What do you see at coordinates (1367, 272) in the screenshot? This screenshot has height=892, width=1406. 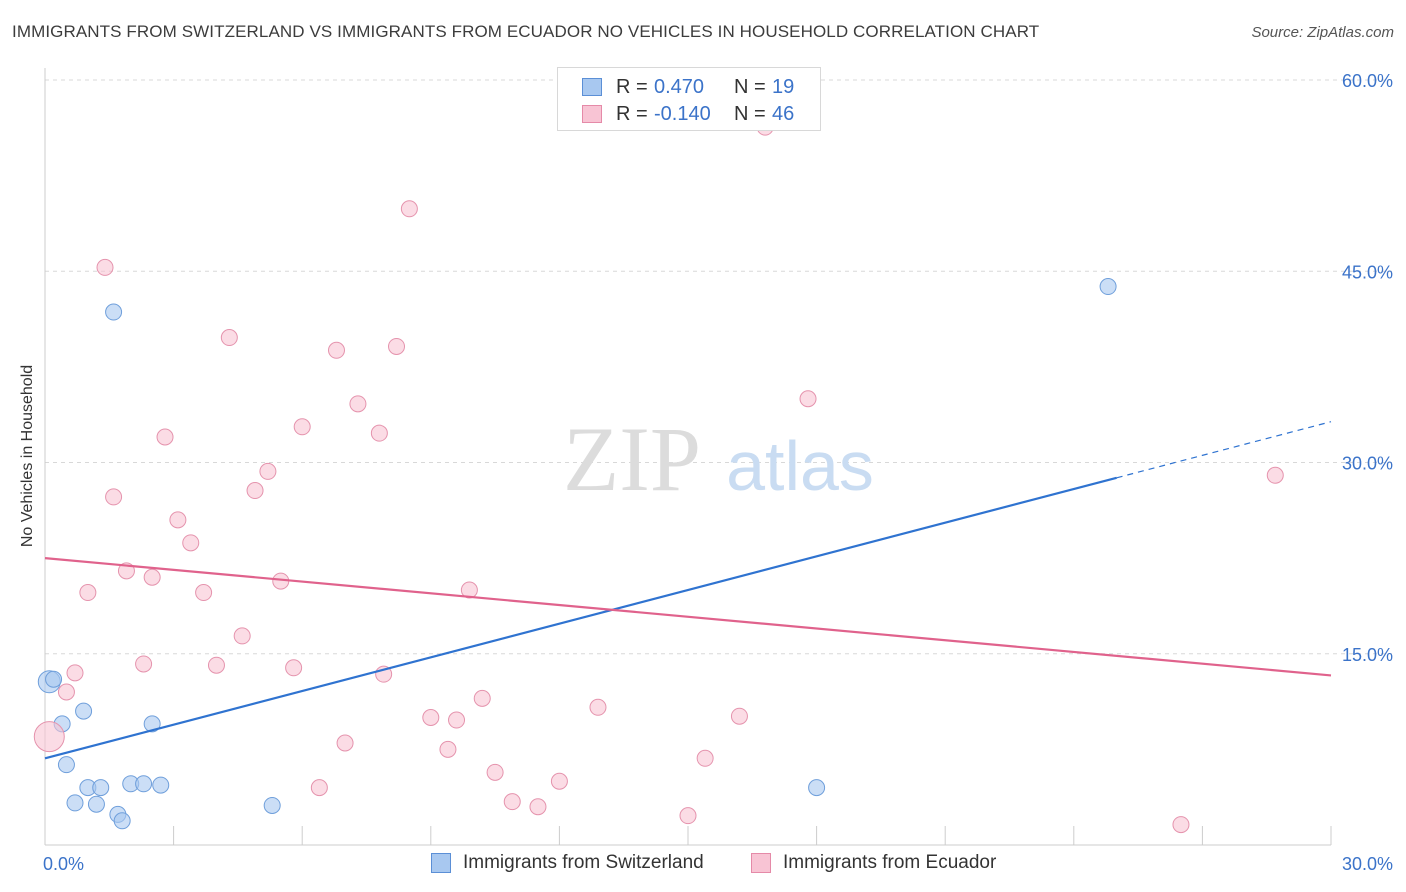 I see `y-tick-label: 45.0%` at bounding box center [1367, 272].